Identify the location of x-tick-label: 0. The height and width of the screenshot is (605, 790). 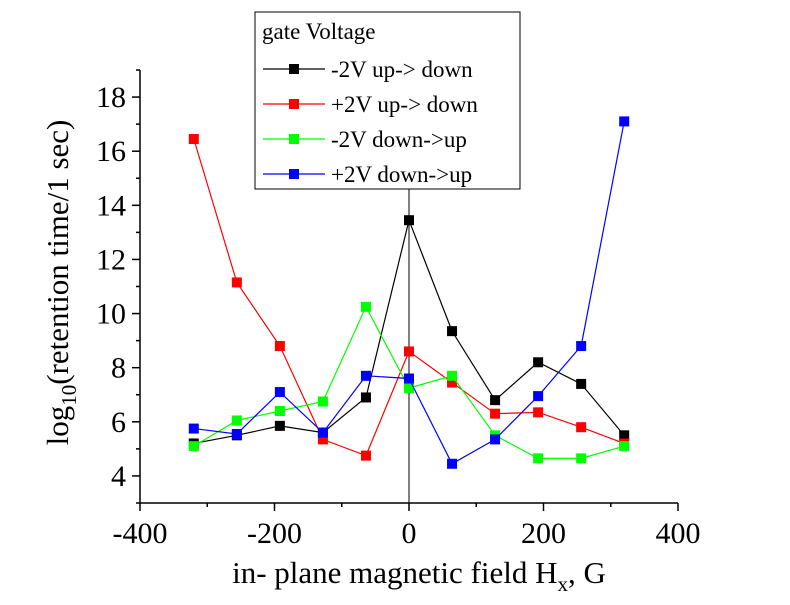
(409, 533).